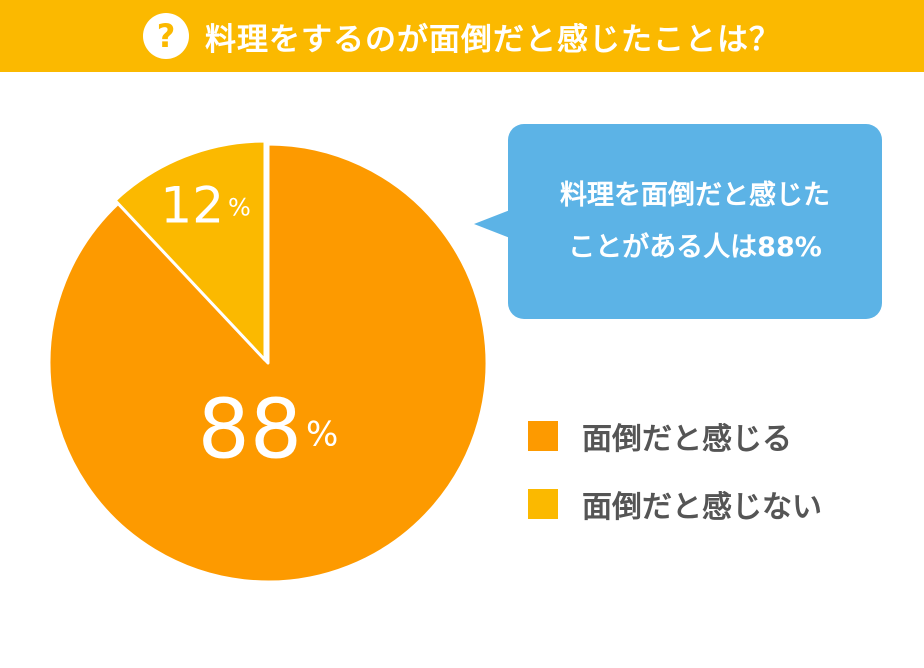 The height and width of the screenshot is (668, 924). I want to click on legend-label-not-bothersome: 面倒だと感じない, so click(702, 507).